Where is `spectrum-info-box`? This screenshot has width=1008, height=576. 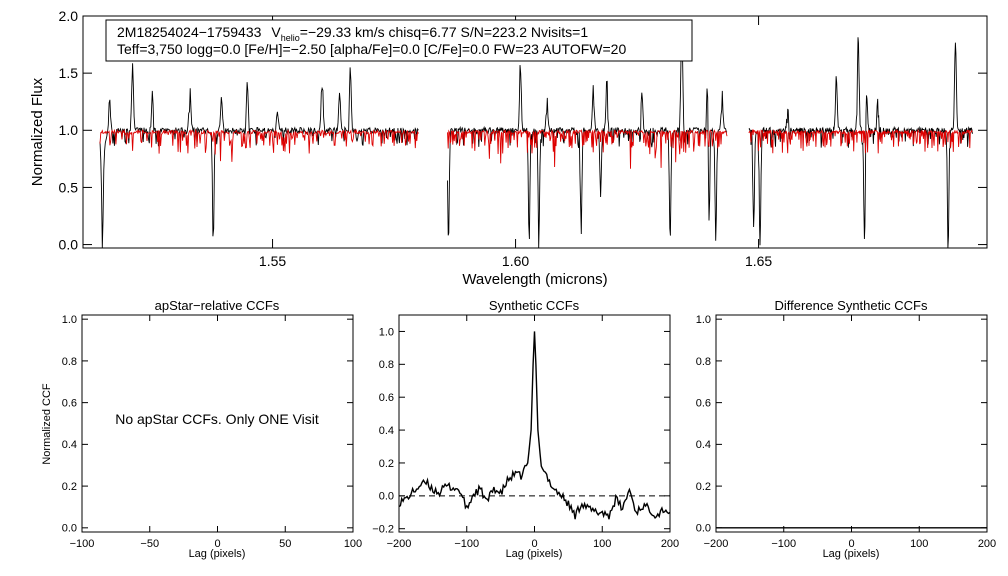 spectrum-info-box is located at coordinates (399, 40).